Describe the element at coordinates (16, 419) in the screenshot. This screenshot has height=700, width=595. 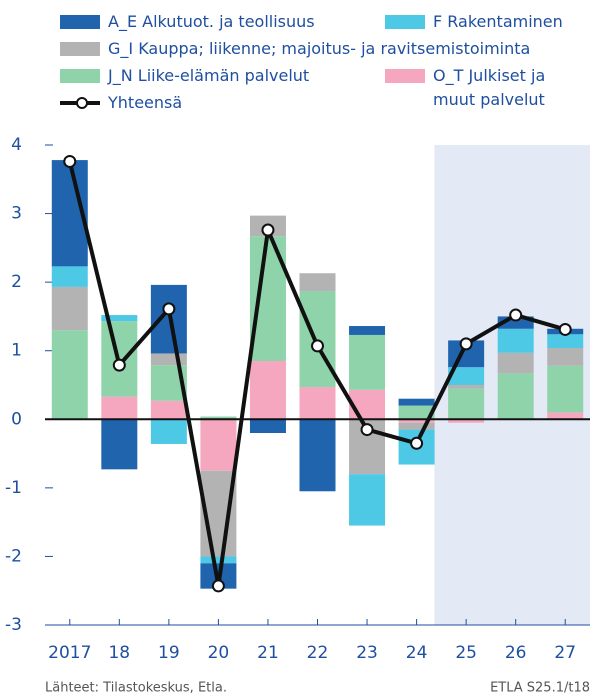
I see `y-tick-label: 0` at that location.